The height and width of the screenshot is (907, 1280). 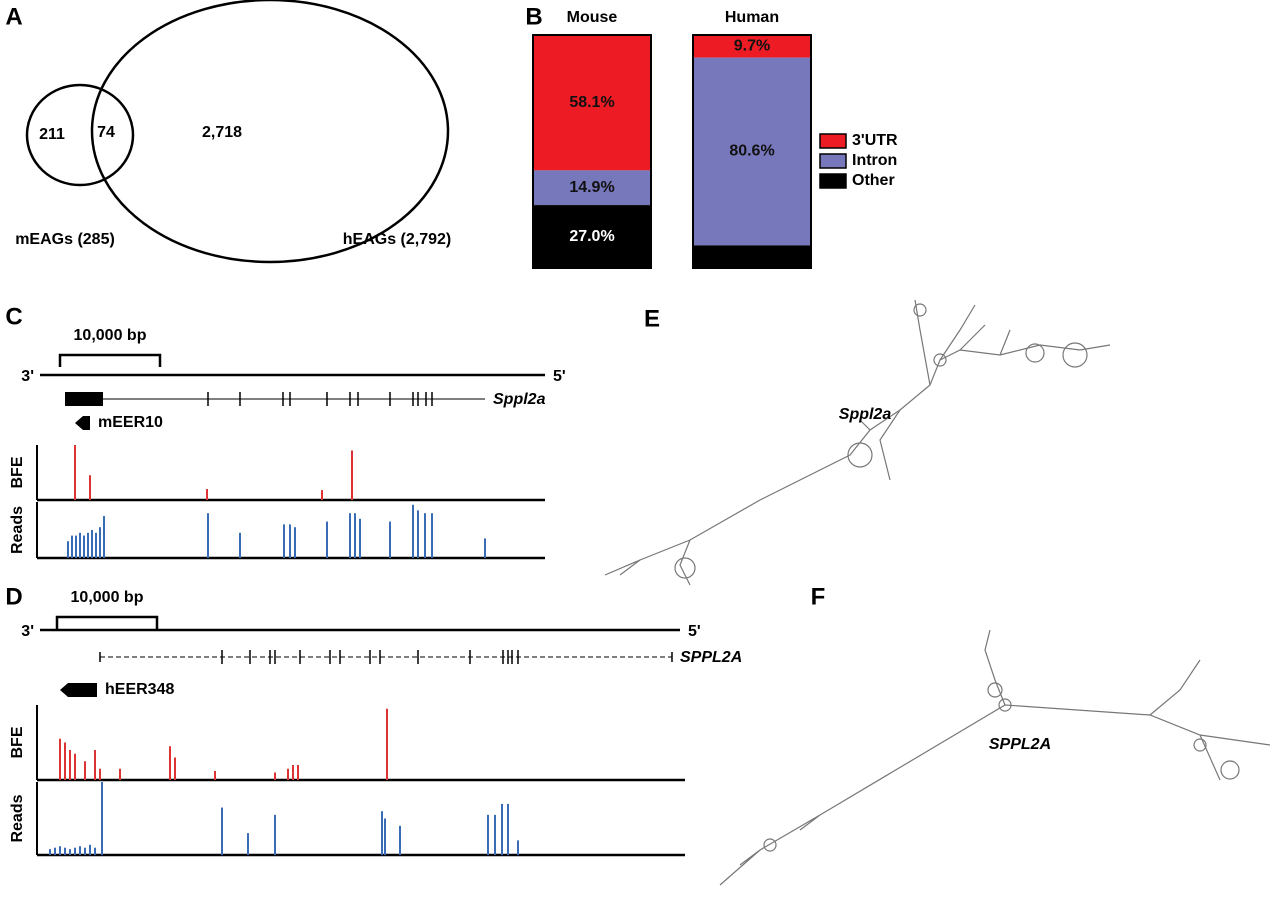 I want to click on legend-label: Other, so click(x=873, y=180).